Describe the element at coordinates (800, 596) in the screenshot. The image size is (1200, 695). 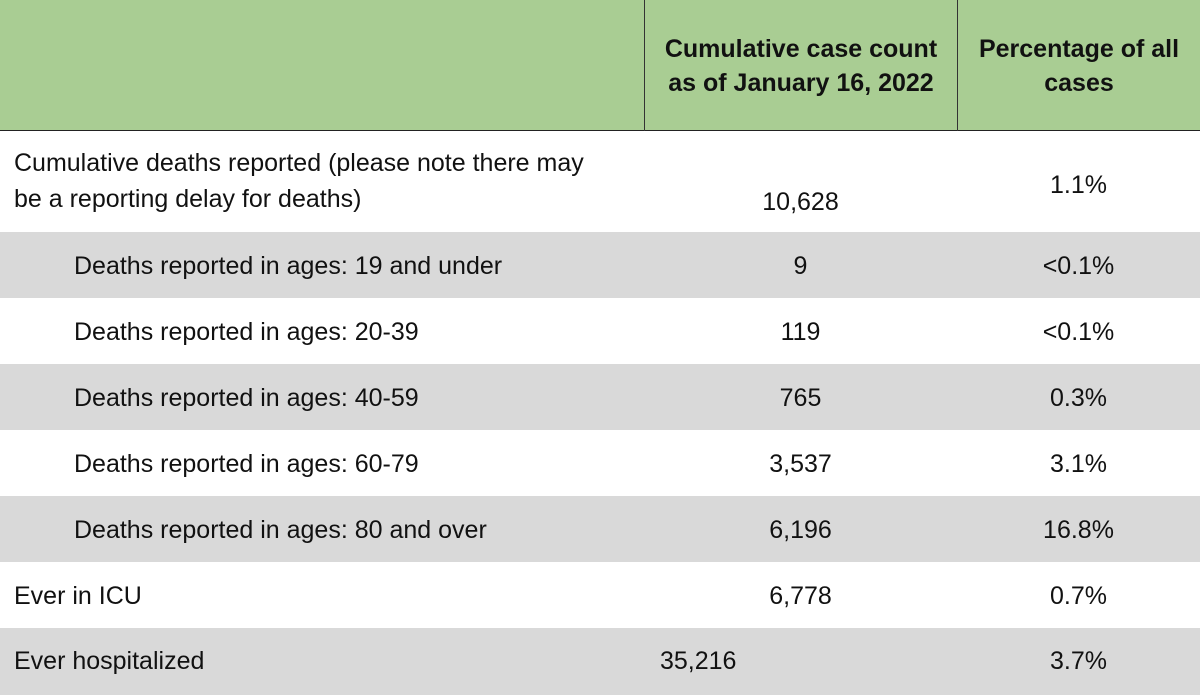
I see `row-count: 6,778` at that location.